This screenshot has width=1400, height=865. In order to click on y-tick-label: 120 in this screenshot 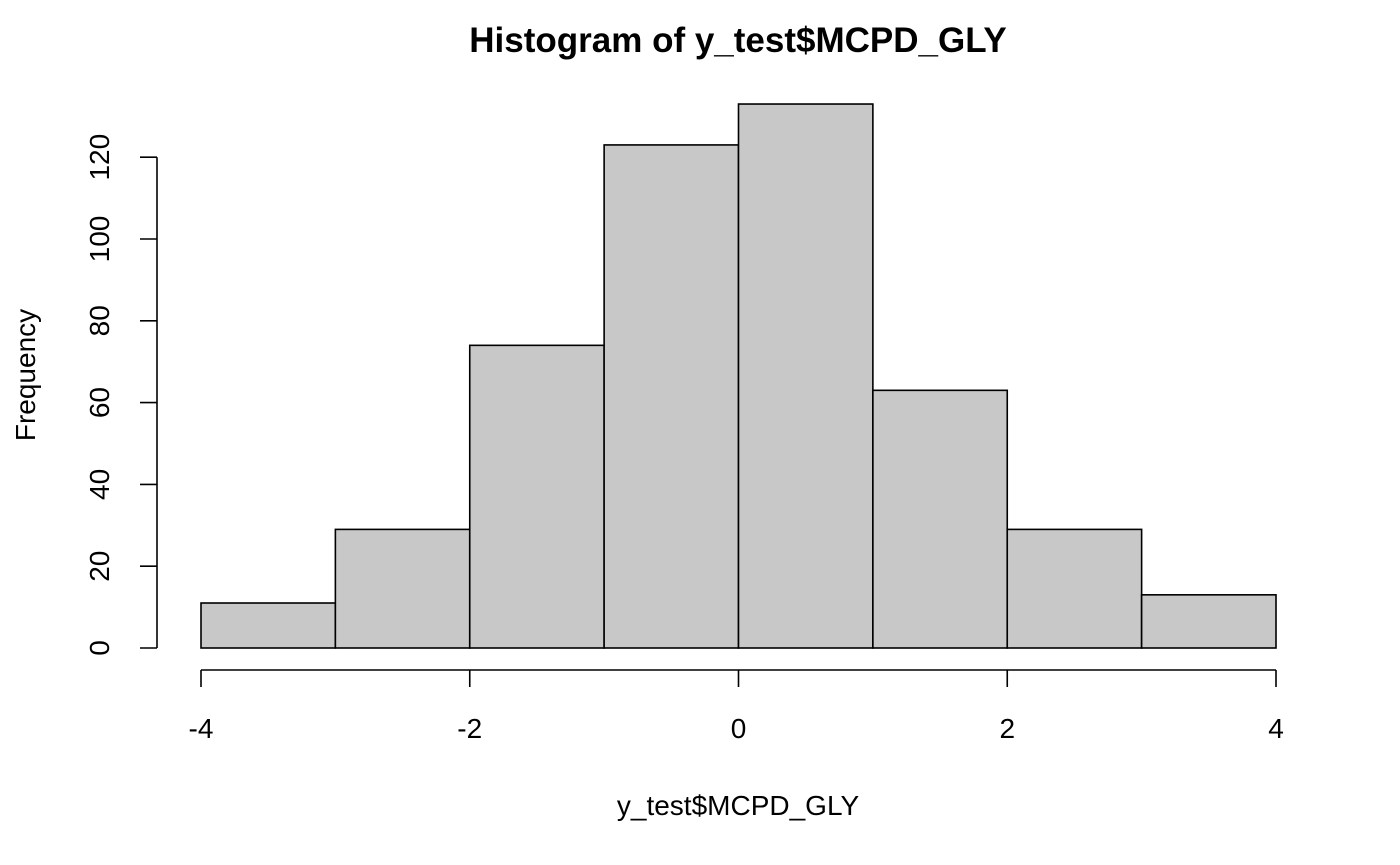, I will do `click(99, 157)`.